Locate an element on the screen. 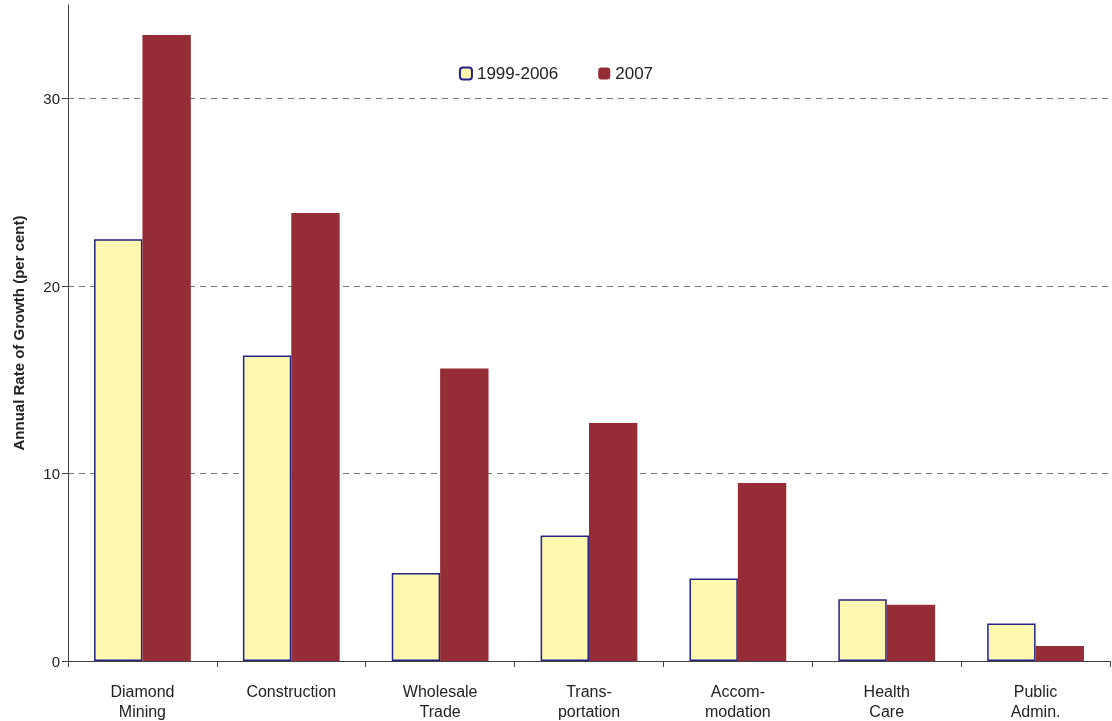 Image resolution: width=1112 pixels, height=721 pixels. y-axis-title: Annual Rate of Growth (per cent) is located at coordinates (18, 333).